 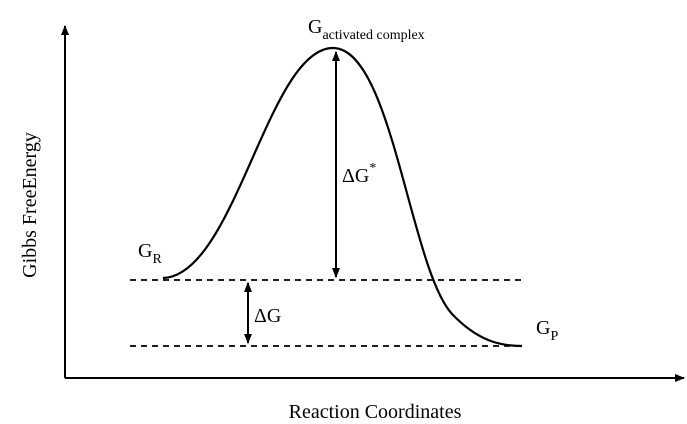 I want to click on label-sub: activated complex, so click(x=373, y=35).